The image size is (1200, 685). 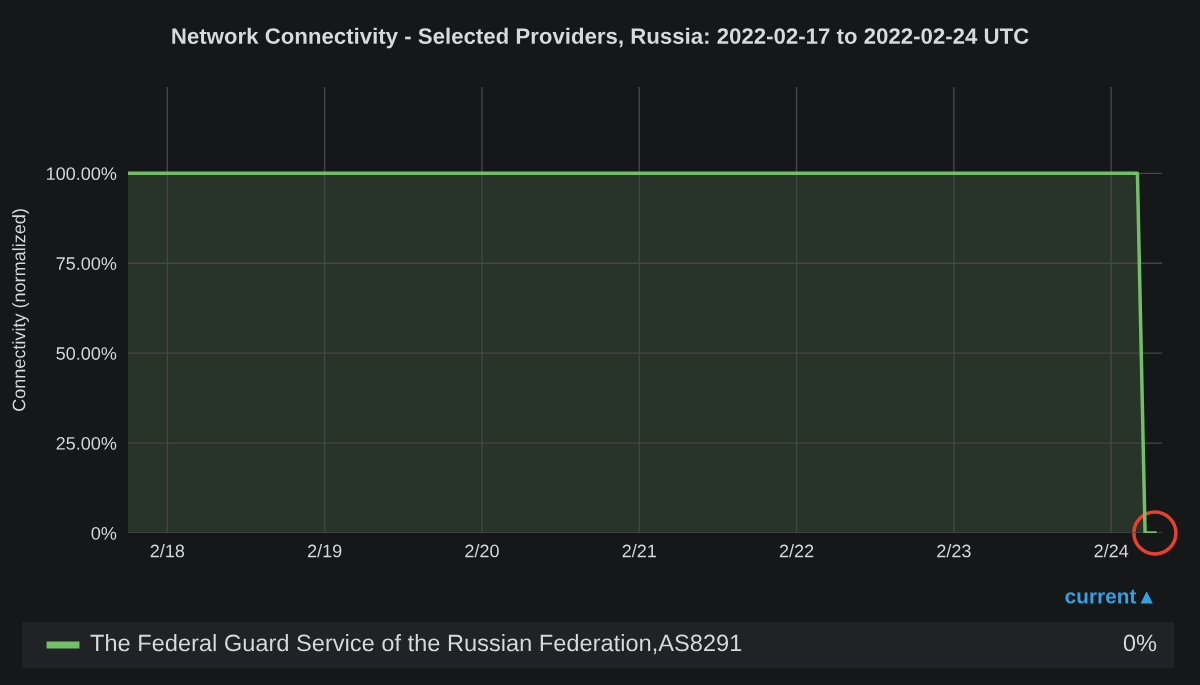 What do you see at coordinates (600, 38) in the screenshot?
I see `chart-title: Network Connectivity - Selected Providers, Russia: 2022-02-17 to 2022-02-24 UTC` at bounding box center [600, 38].